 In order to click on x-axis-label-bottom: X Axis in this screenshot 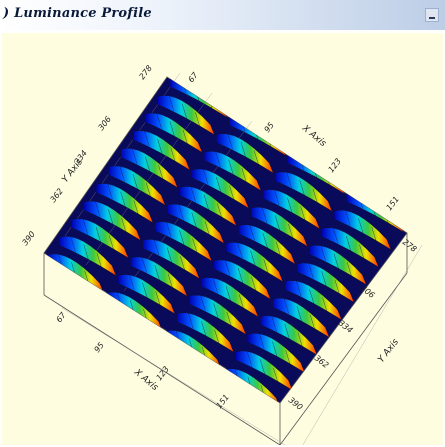, I will do `click(145, 380)`.